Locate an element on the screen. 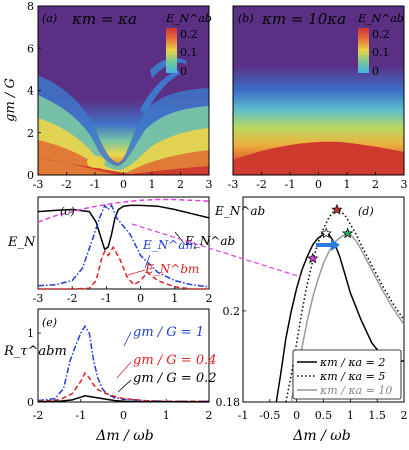 The width and height of the screenshot is (409, 450). heatmap-a-blob is located at coordinates (96, 162).